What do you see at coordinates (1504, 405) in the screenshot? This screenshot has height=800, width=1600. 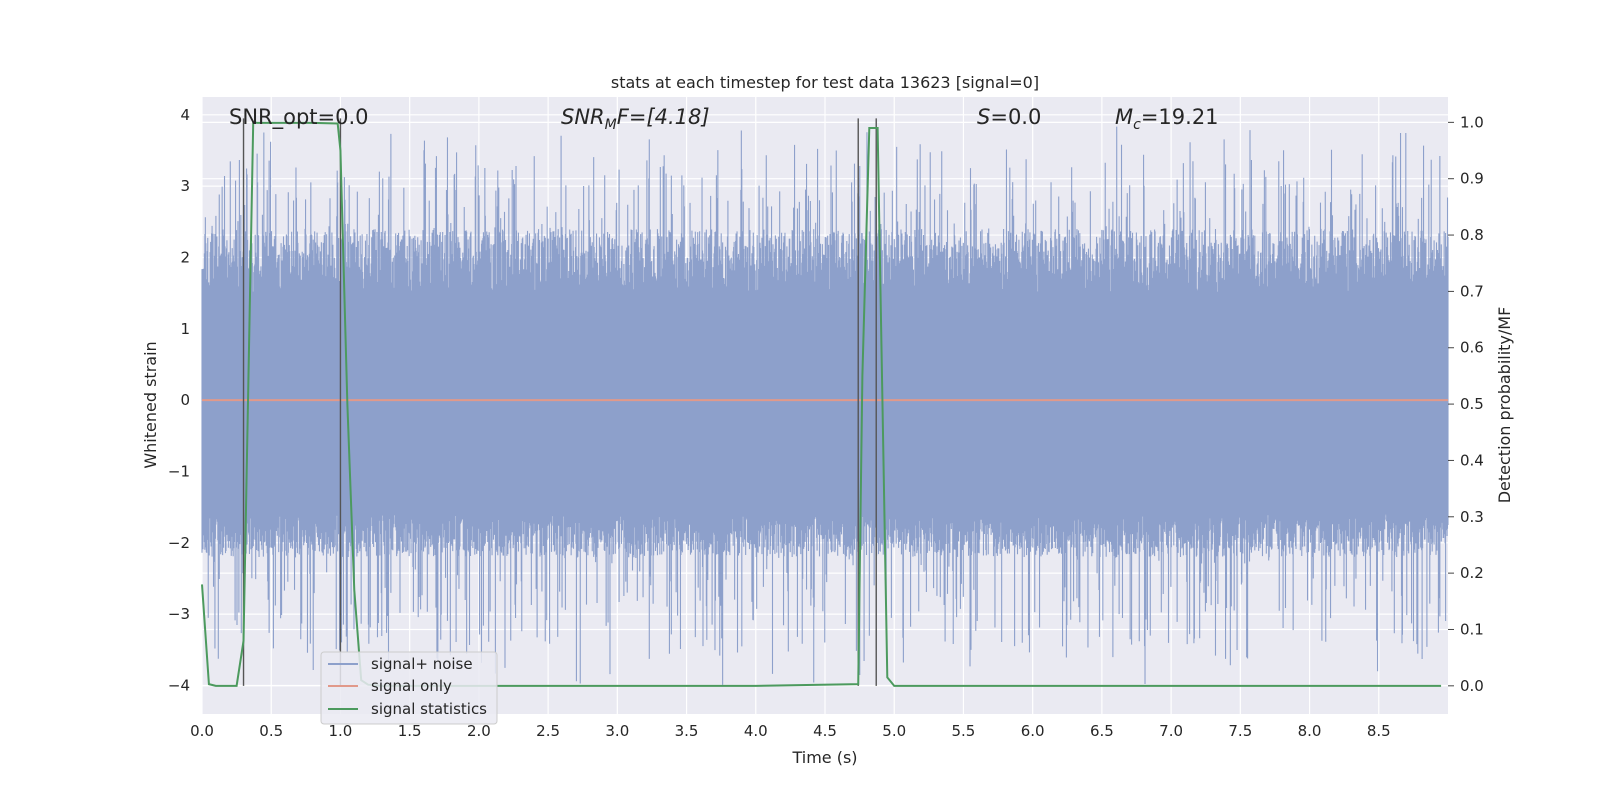 I see `y-right-axis-label: Detection probability/MF` at bounding box center [1504, 405].